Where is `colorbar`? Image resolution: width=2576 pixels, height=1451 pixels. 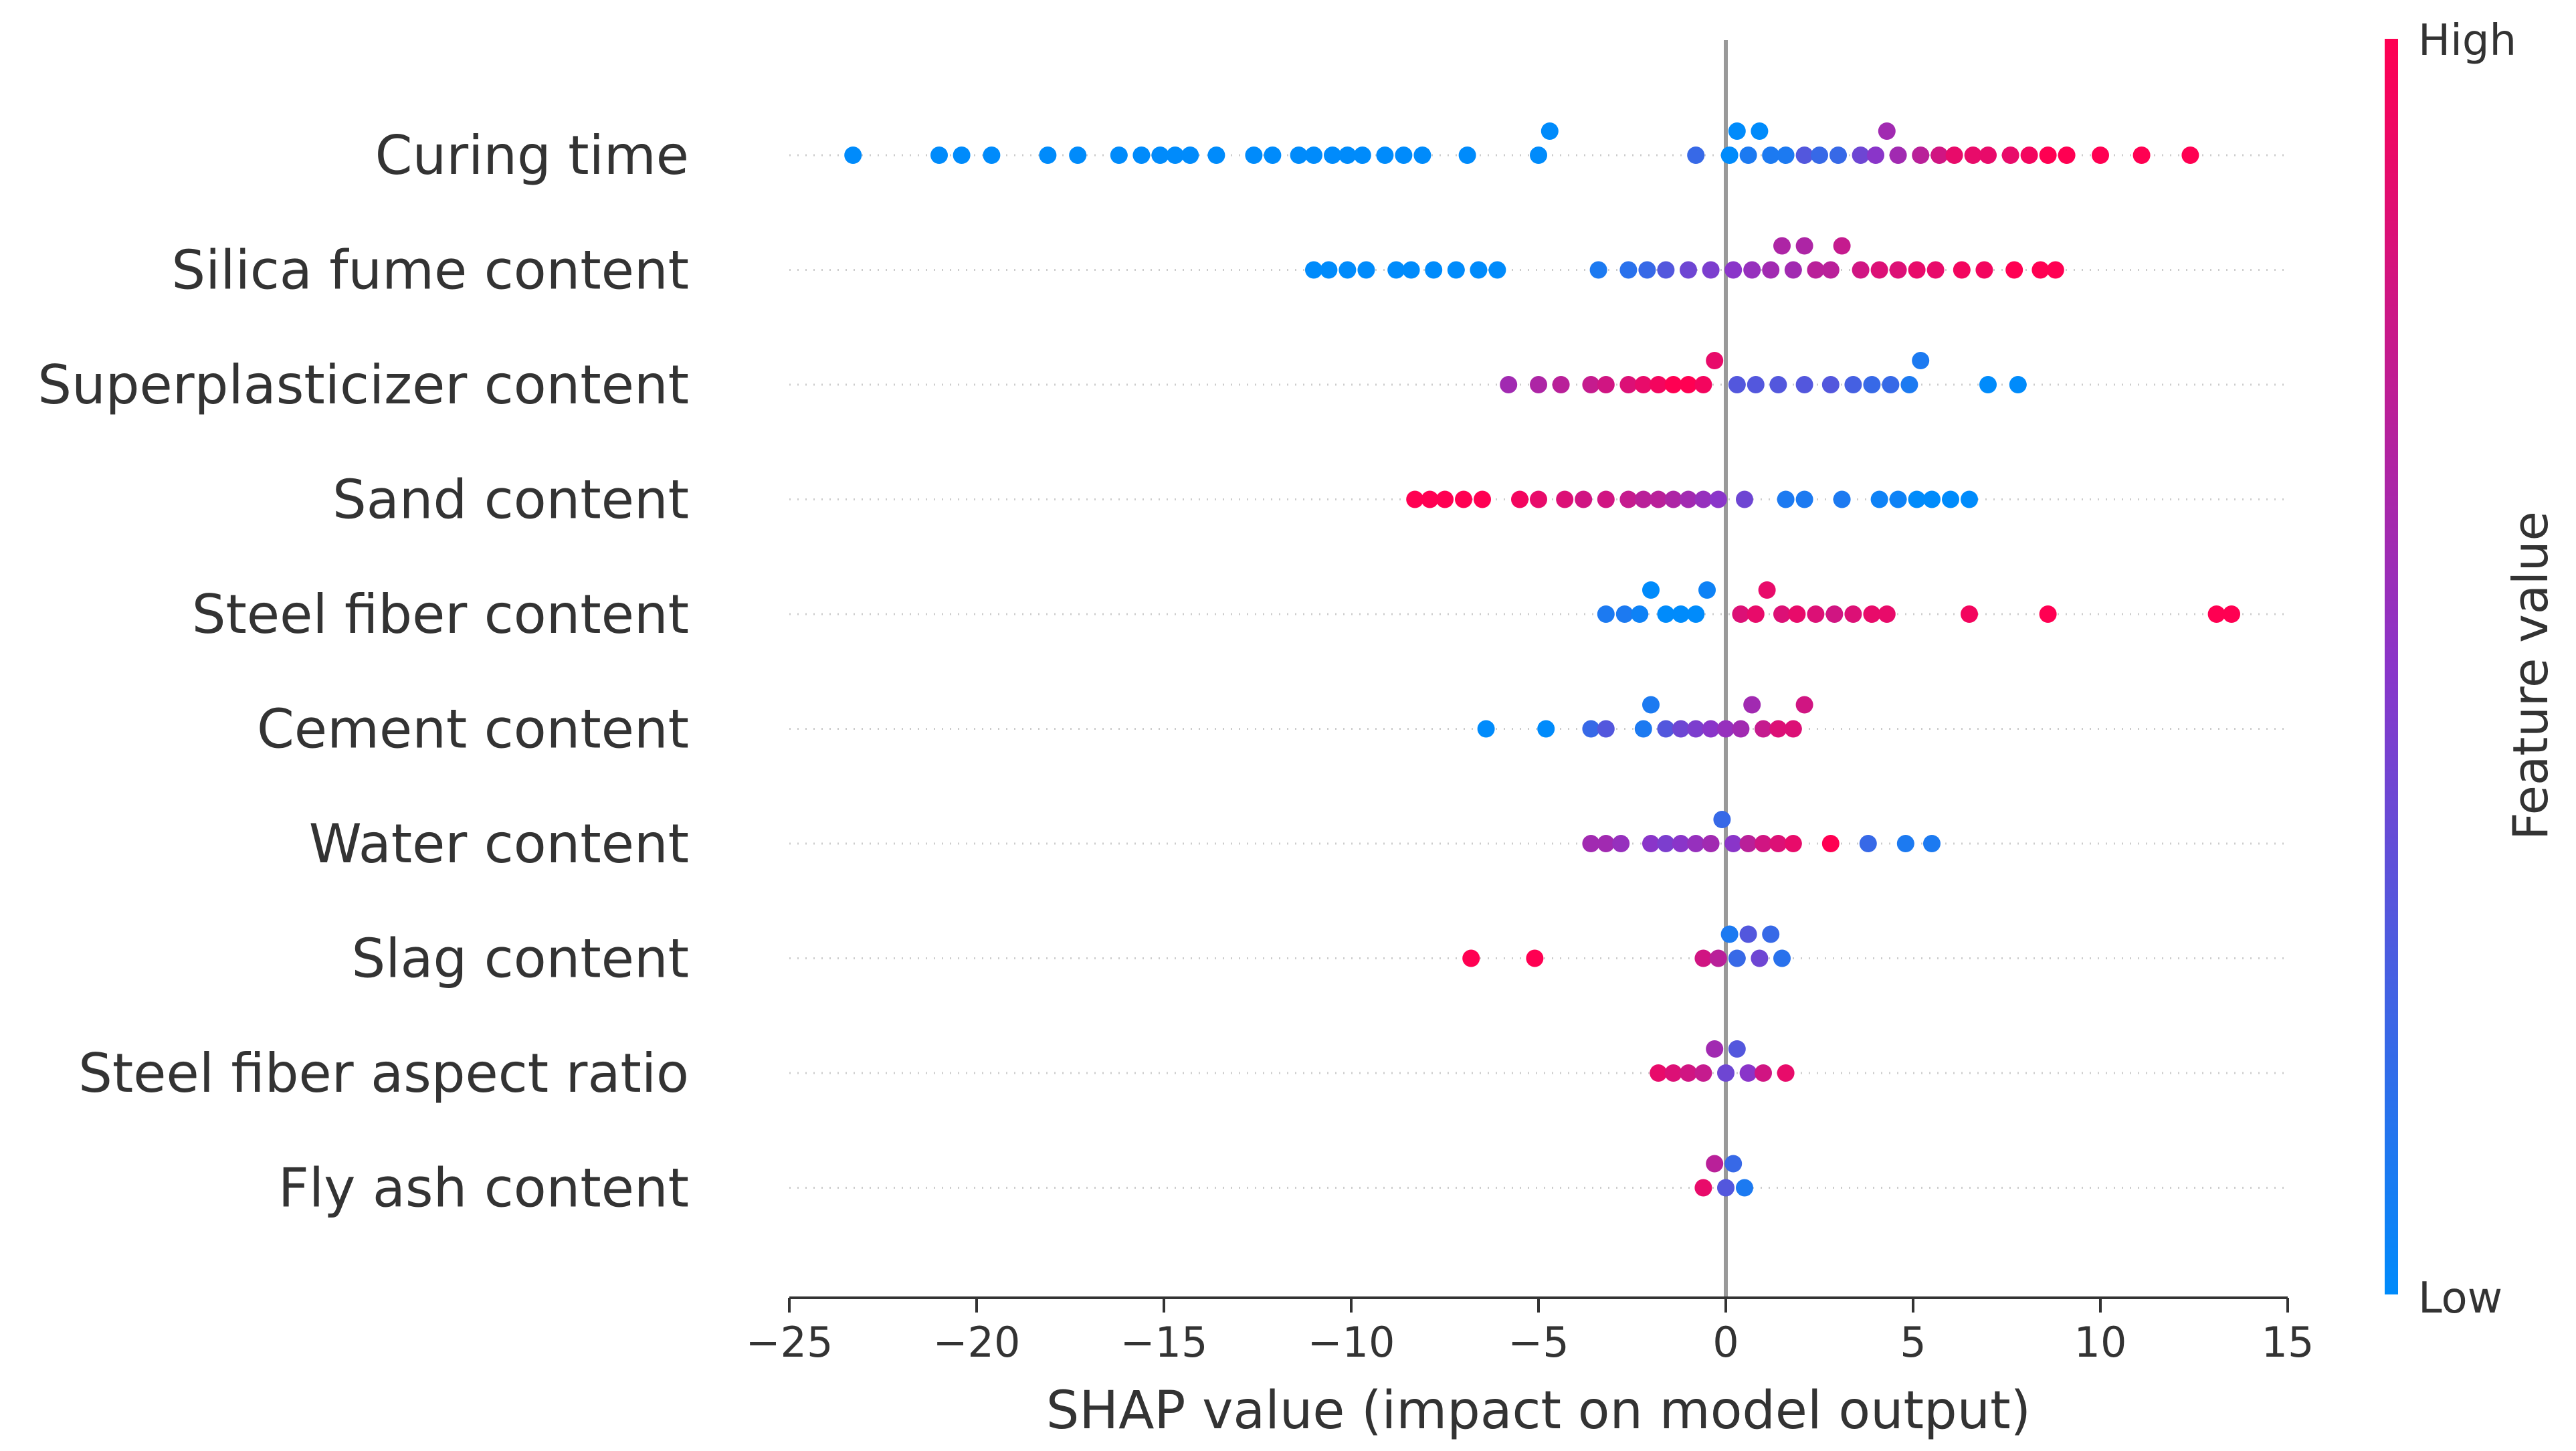 colorbar is located at coordinates (2391, 666).